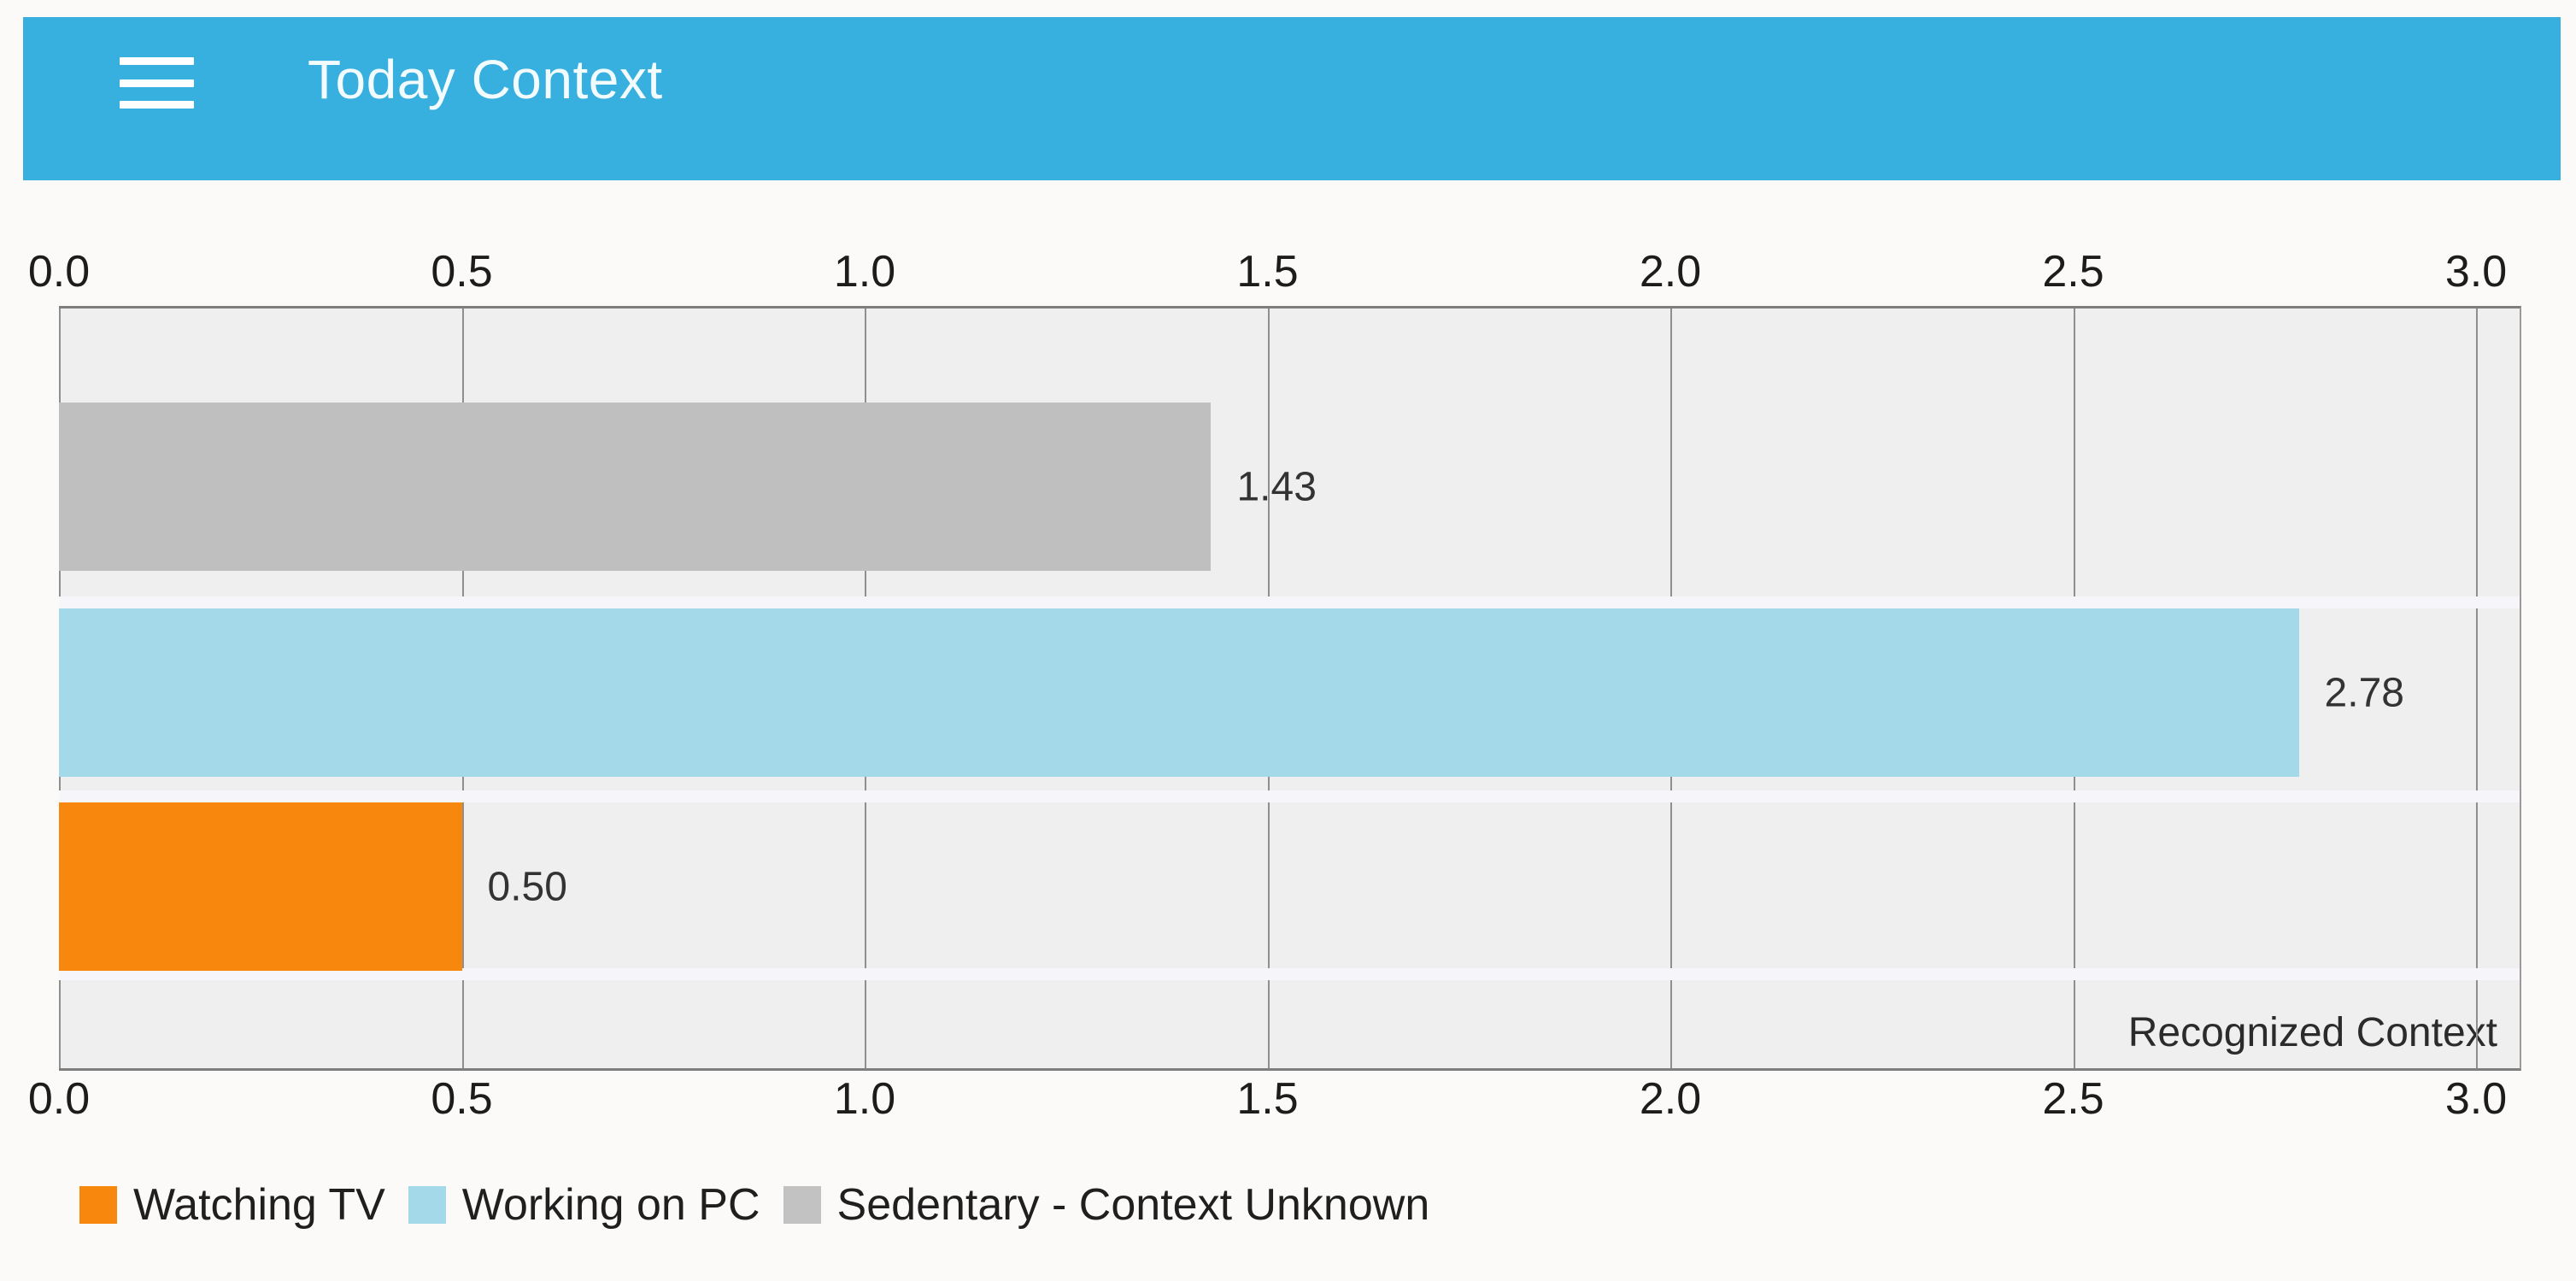 The height and width of the screenshot is (1281, 2576). What do you see at coordinates (2477, 688) in the screenshot?
I see `gridline` at bounding box center [2477, 688].